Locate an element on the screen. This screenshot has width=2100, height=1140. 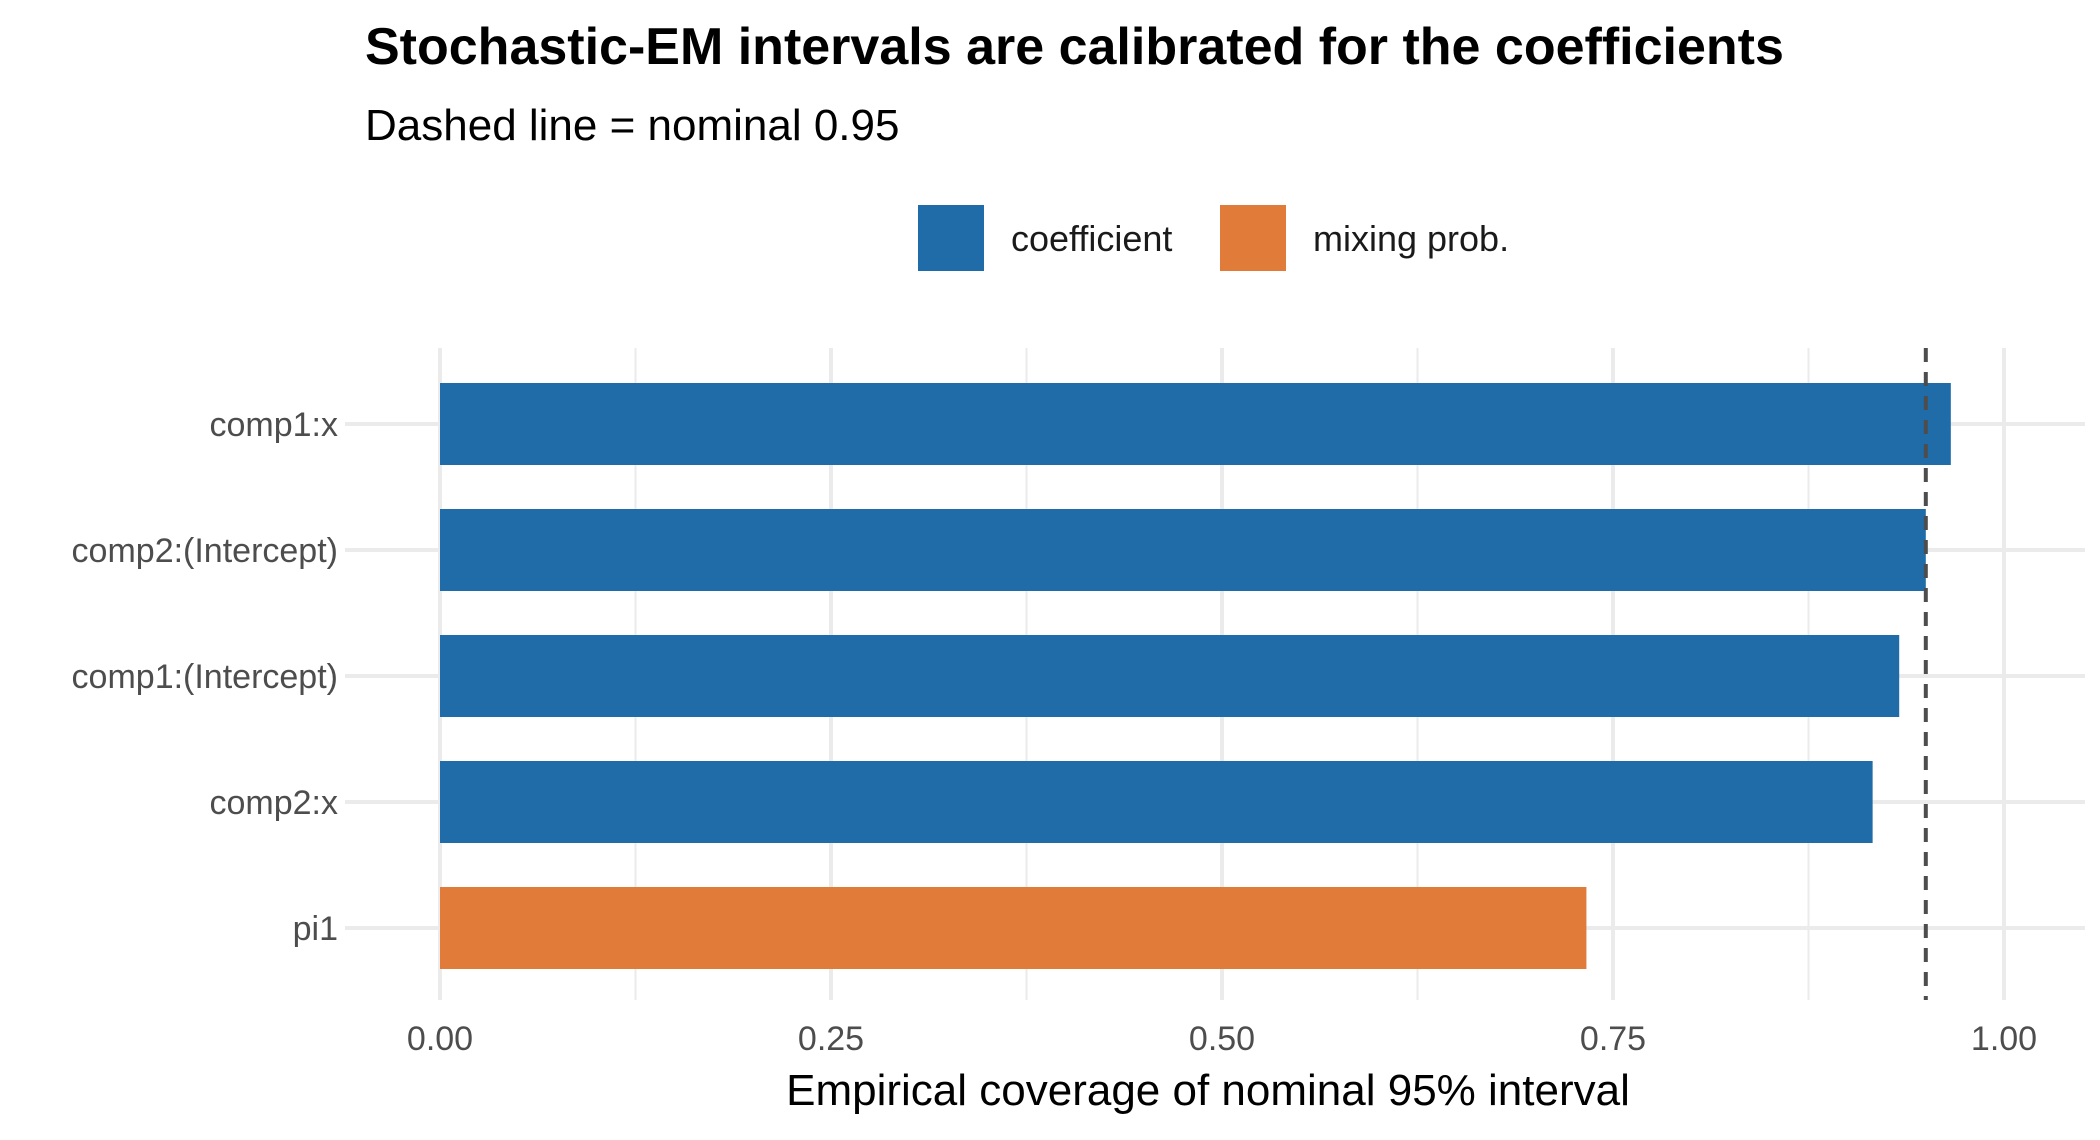
x-axis-labels: 0.00 0.25 0.50 0.75 1.00 is located at coordinates (1222, 1039).